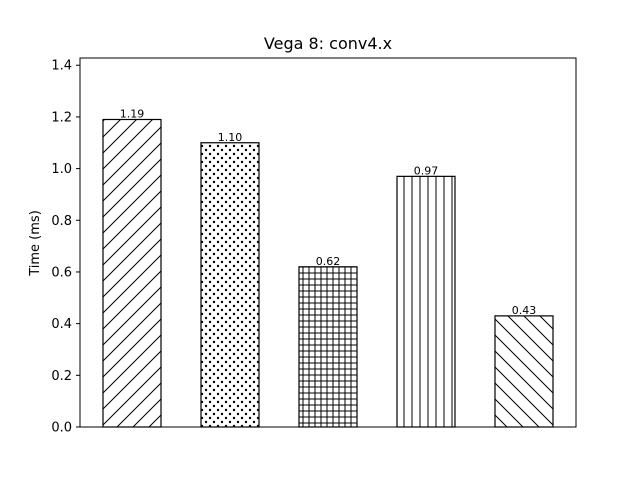 The width and height of the screenshot is (640, 484). I want to click on y-tick-label: 1.4, so click(61, 66).